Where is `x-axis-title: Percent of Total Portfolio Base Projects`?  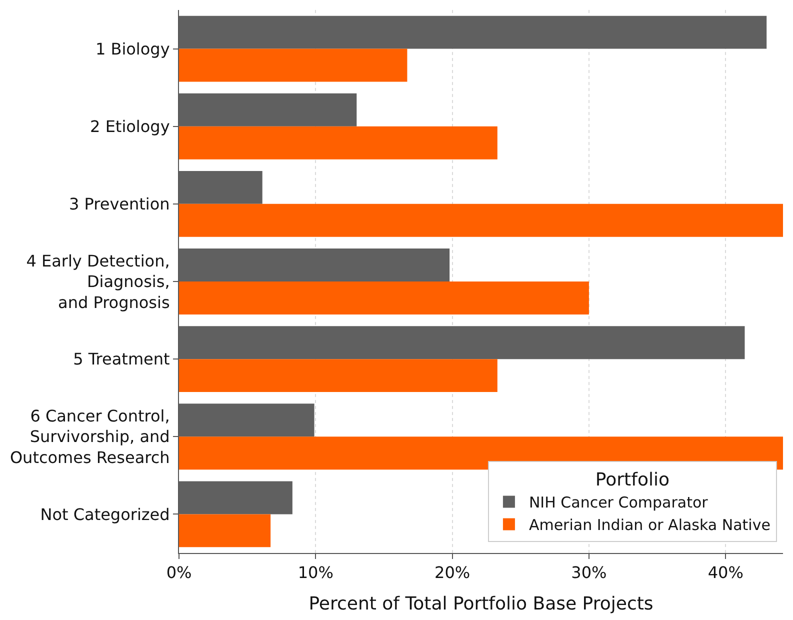 x-axis-title: Percent of Total Portfolio Base Projects is located at coordinates (481, 603).